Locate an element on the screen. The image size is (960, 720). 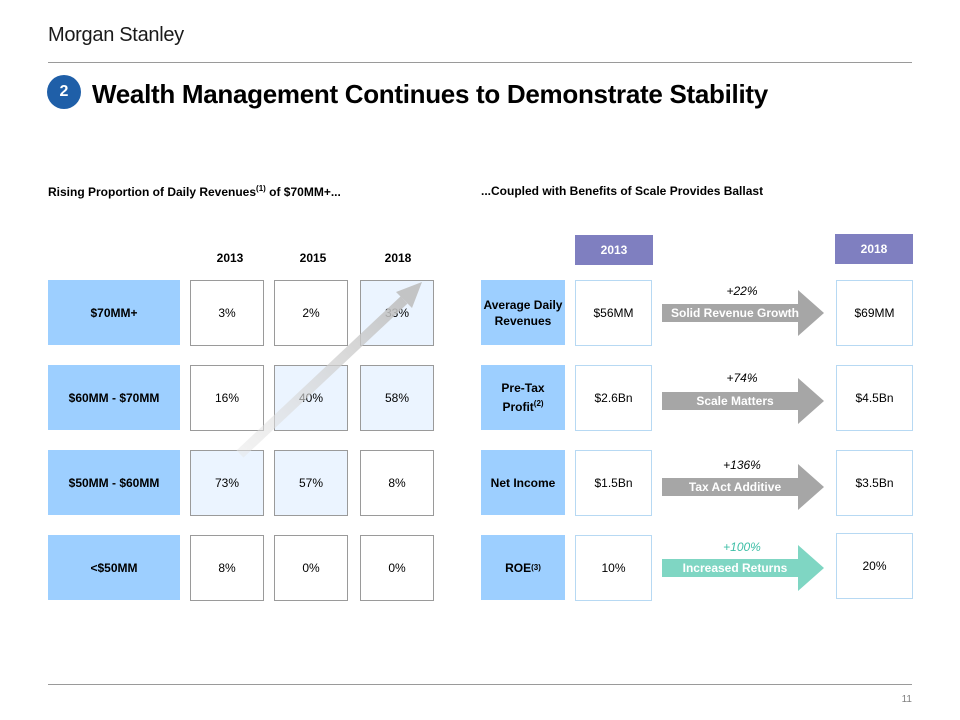
arrow-label: Increased Returns is located at coordinates (735, 568).